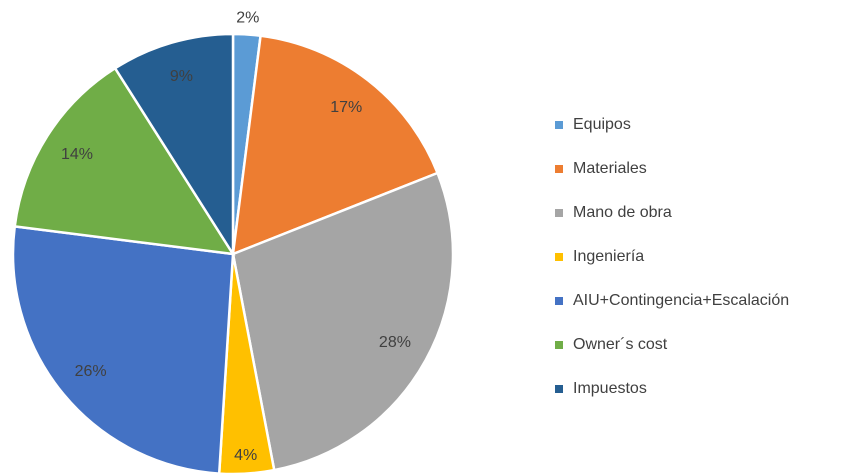 This screenshot has height=476, width=863. What do you see at coordinates (602, 124) in the screenshot?
I see `legend-label: Equipos` at bounding box center [602, 124].